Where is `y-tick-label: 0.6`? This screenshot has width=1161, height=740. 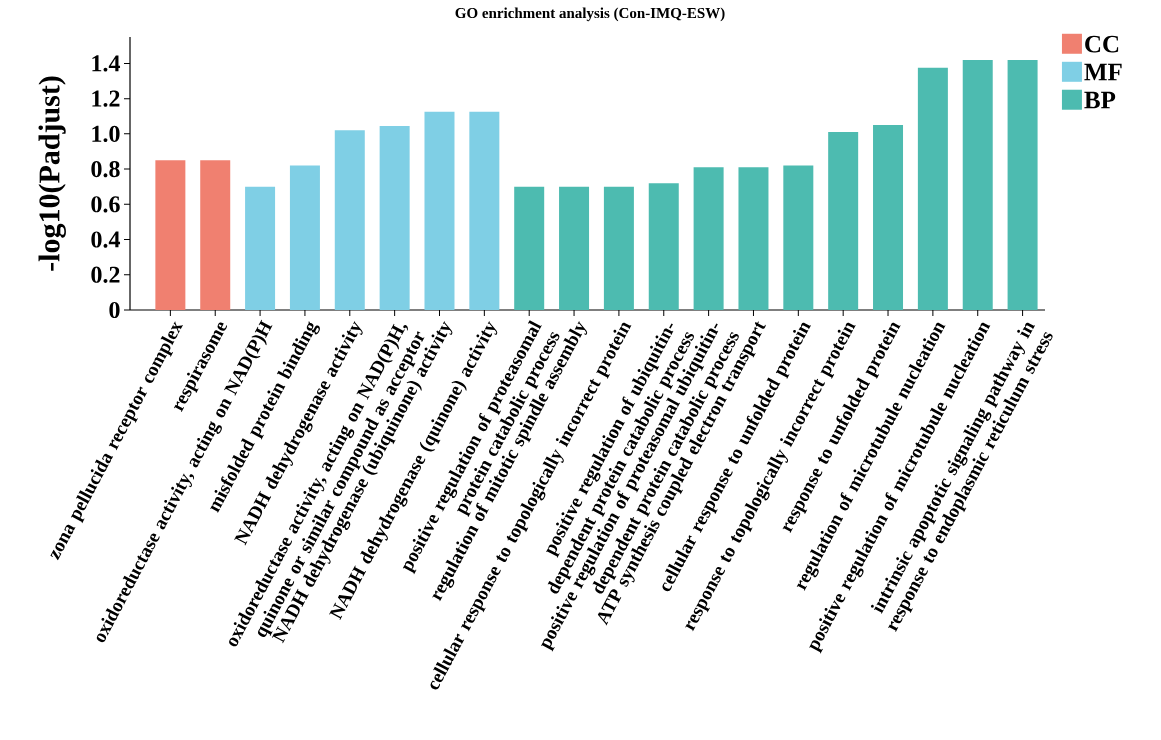 y-tick-label: 0.6 is located at coordinates (105, 204).